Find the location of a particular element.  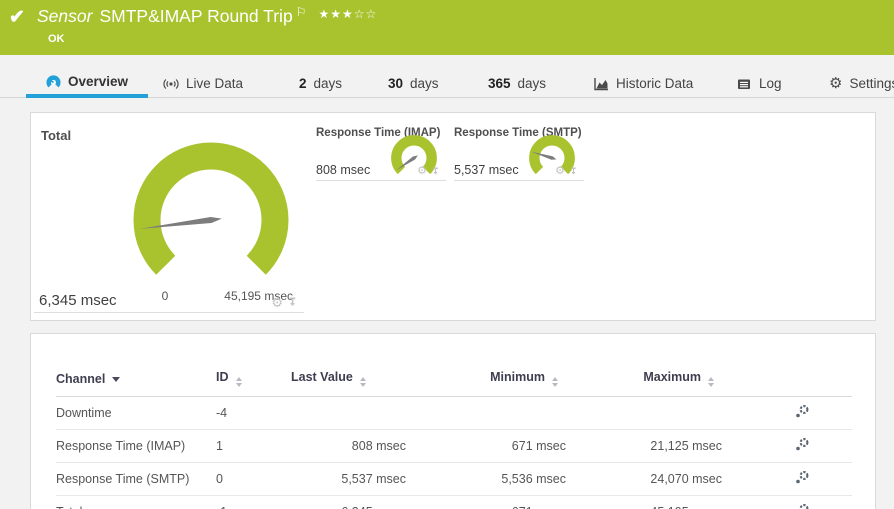

gauge-scale-min: 0 is located at coordinates (165, 296).